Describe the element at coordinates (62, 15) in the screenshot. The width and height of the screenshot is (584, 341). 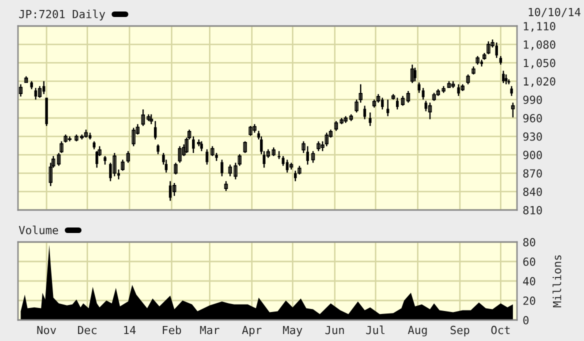
I see `legend-label: JP:7201 Daily` at that location.